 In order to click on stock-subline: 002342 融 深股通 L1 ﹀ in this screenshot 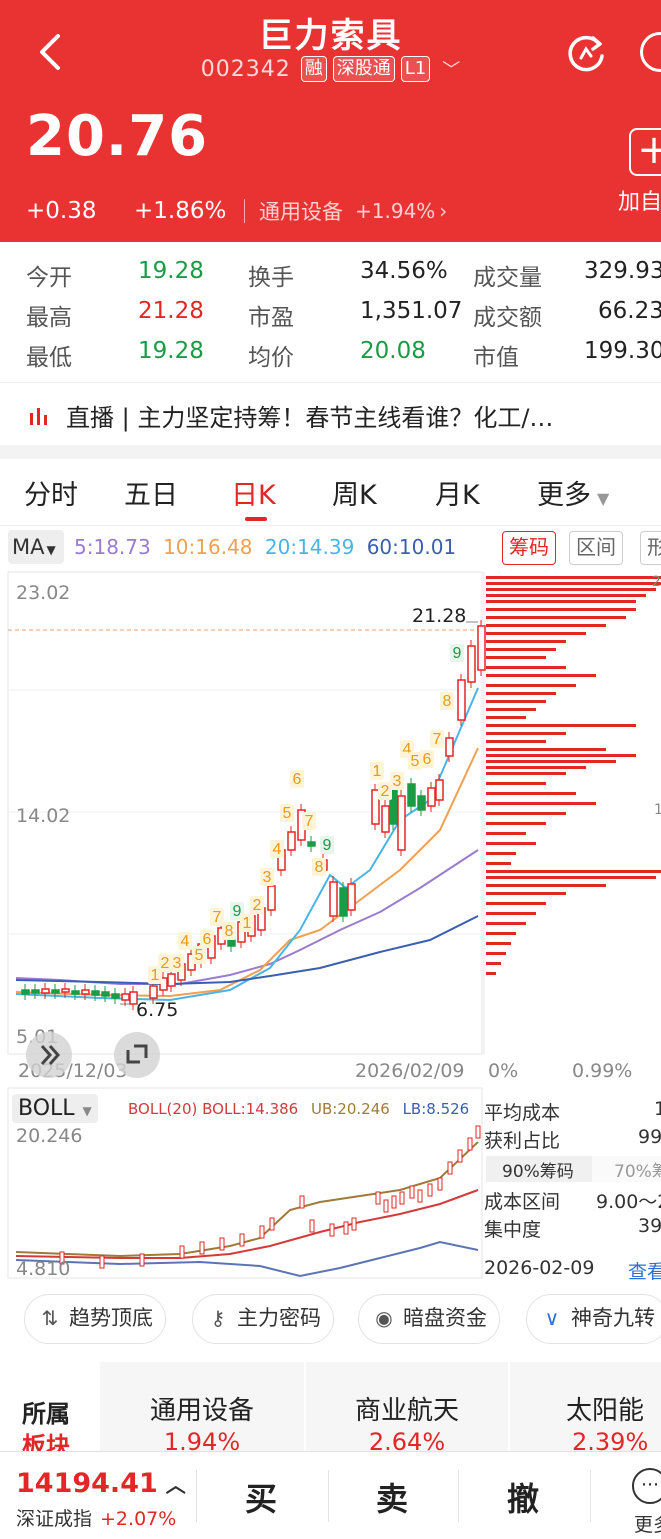, I will do `click(330, 69)`.